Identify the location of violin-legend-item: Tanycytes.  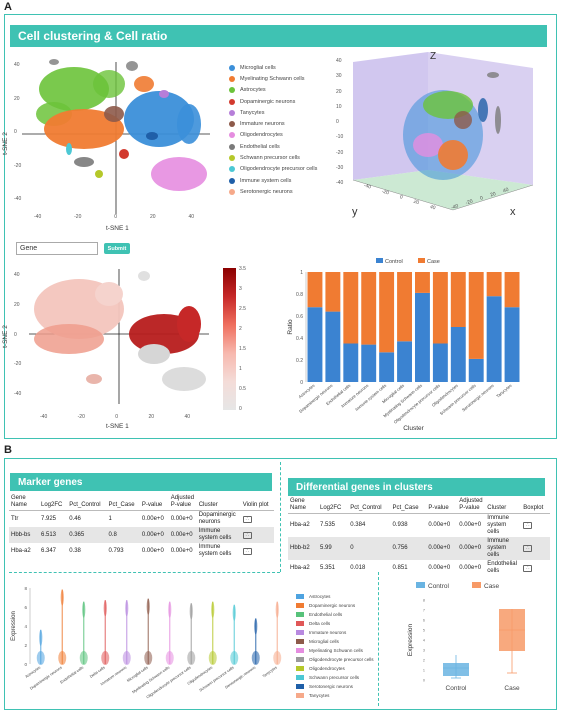
(336, 695).